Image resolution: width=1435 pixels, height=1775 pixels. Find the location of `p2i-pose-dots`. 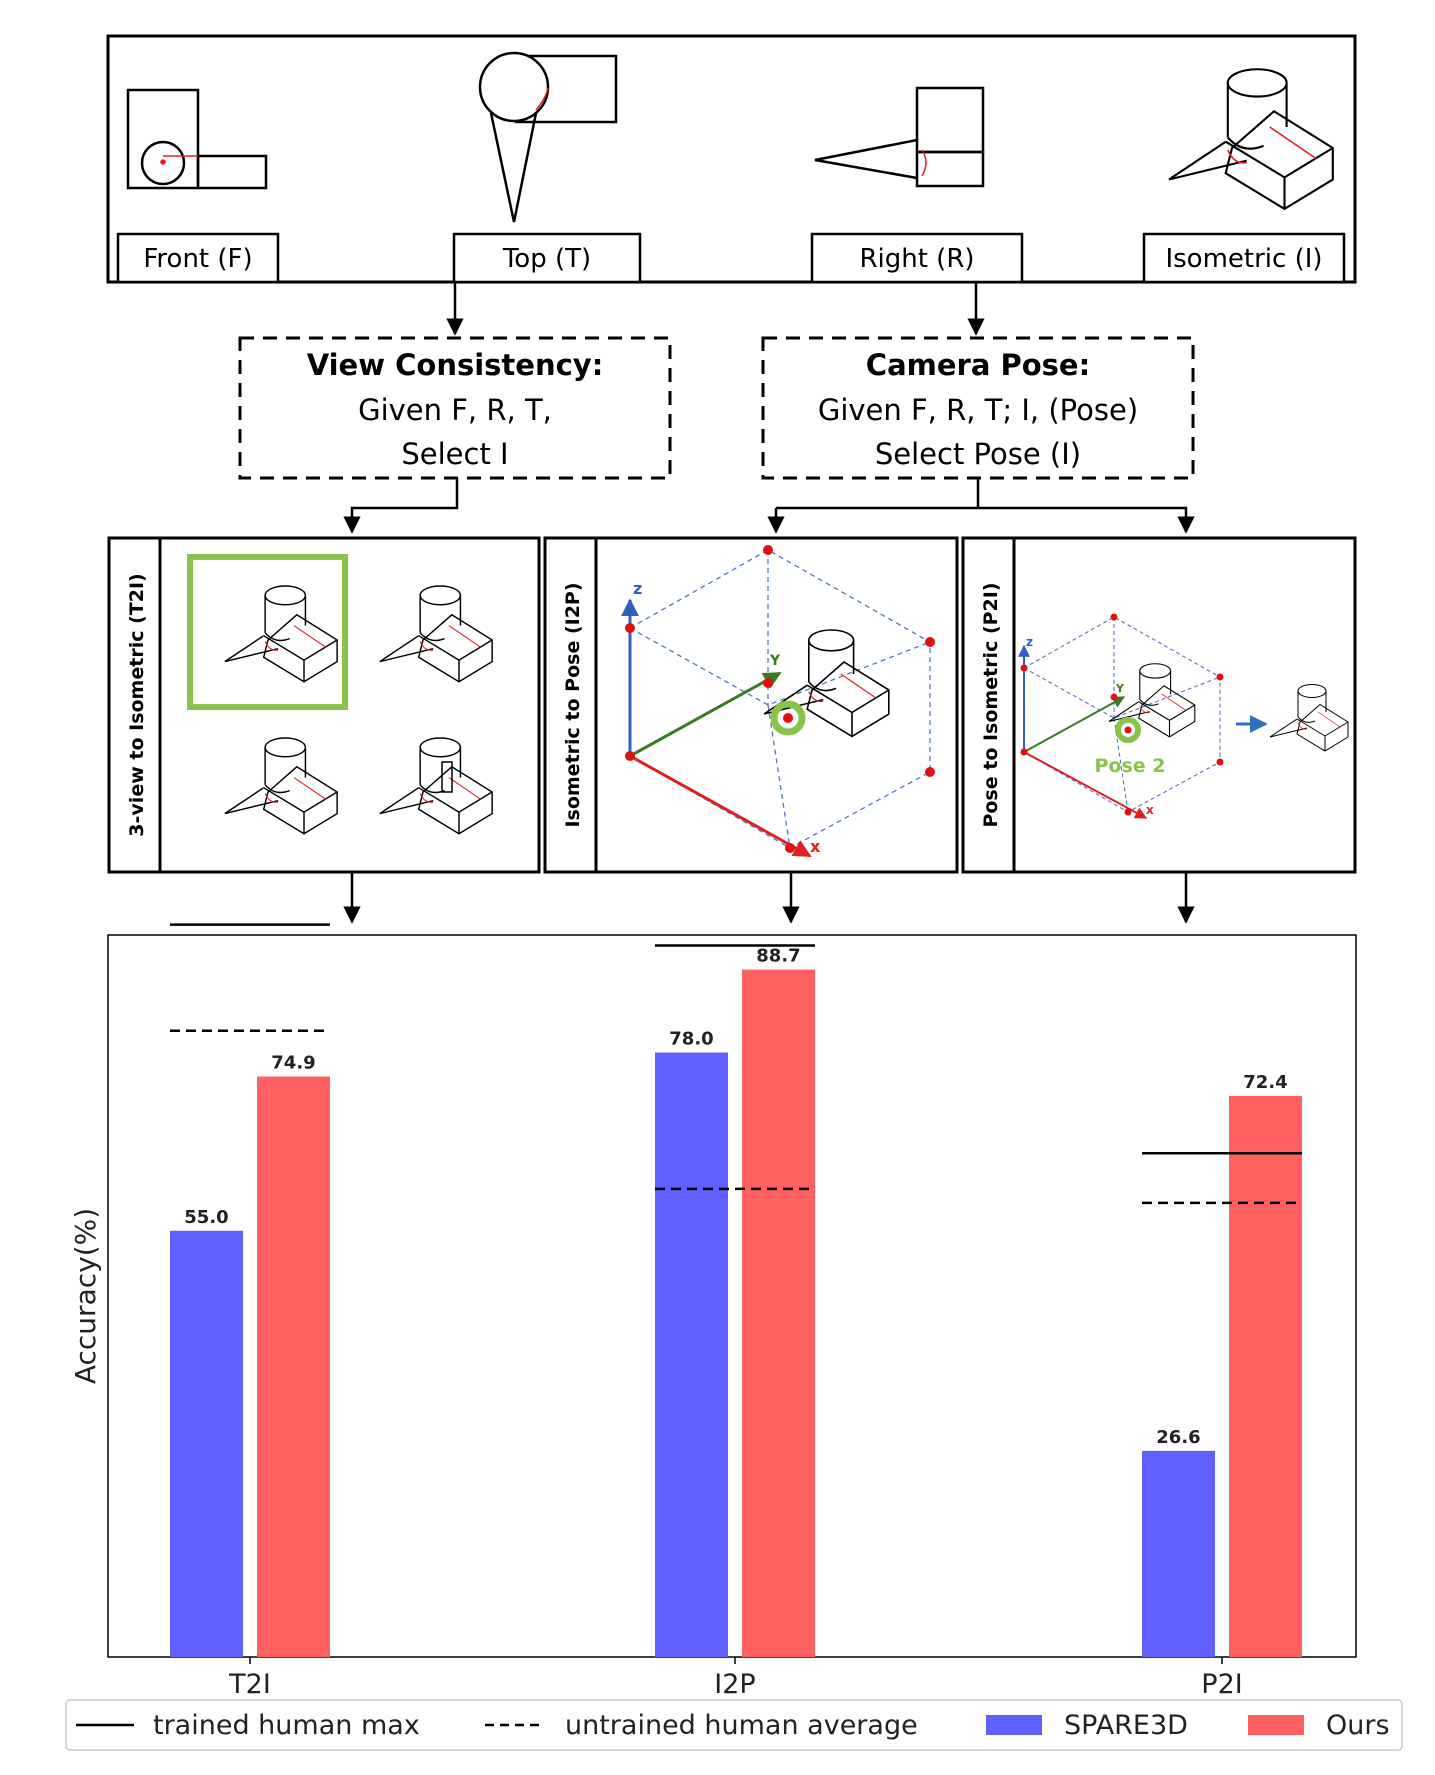

p2i-pose-dots is located at coordinates (1122, 714).